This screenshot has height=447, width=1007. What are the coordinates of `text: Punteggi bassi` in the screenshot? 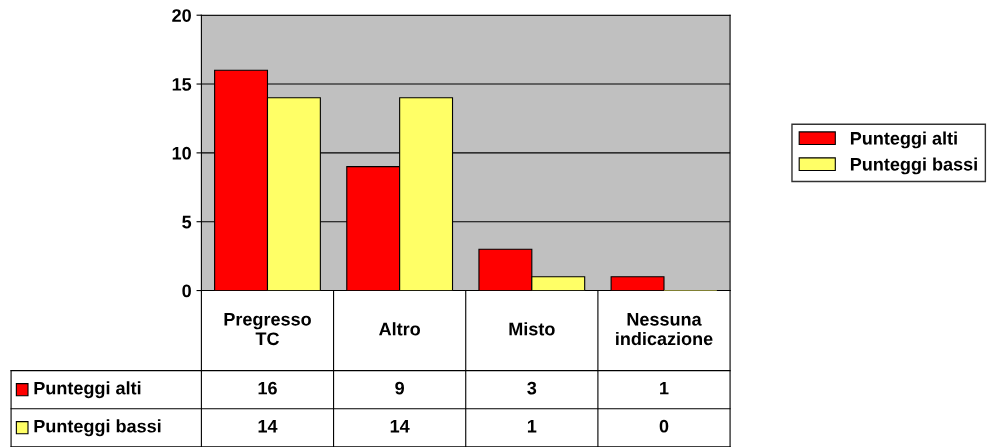 It's located at (97, 428).